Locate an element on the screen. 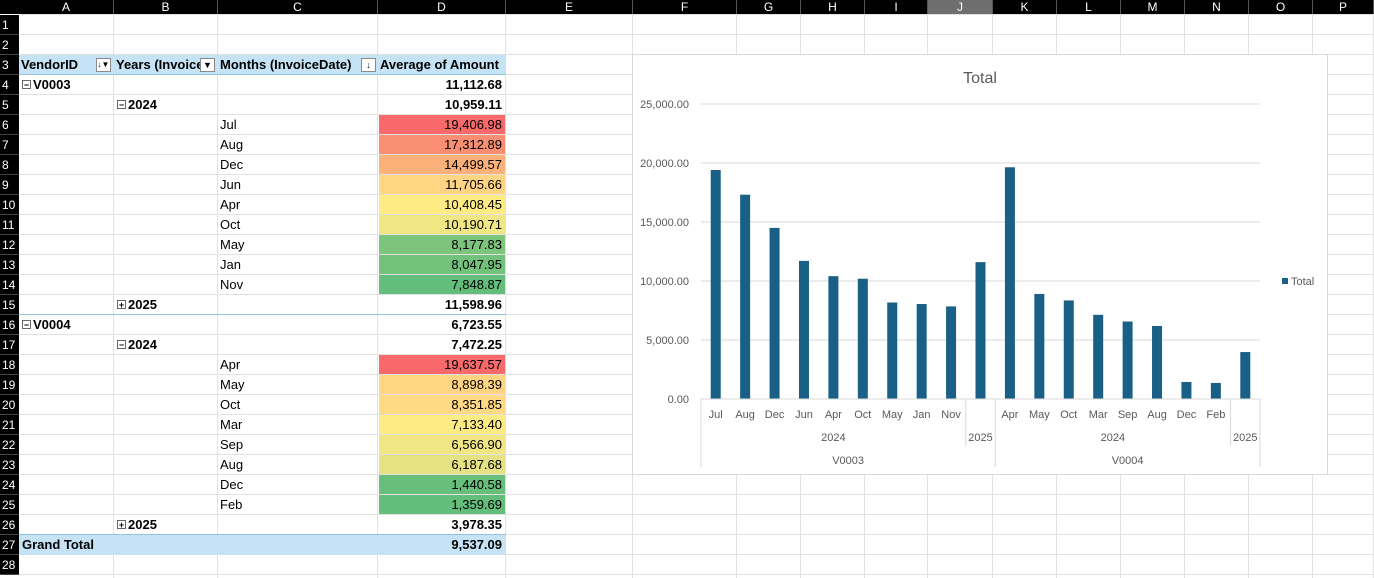  pivot-value-cell: 8,177.83 is located at coordinates (442, 244).